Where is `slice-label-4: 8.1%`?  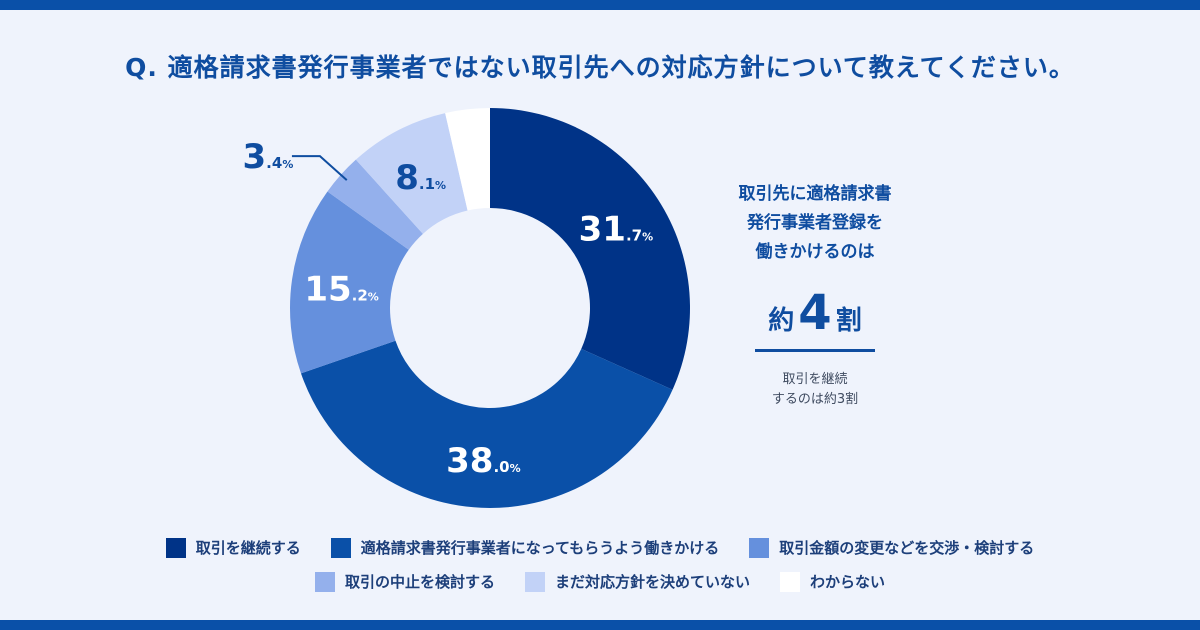
slice-label-4: 8.1% is located at coordinates (420, 178).